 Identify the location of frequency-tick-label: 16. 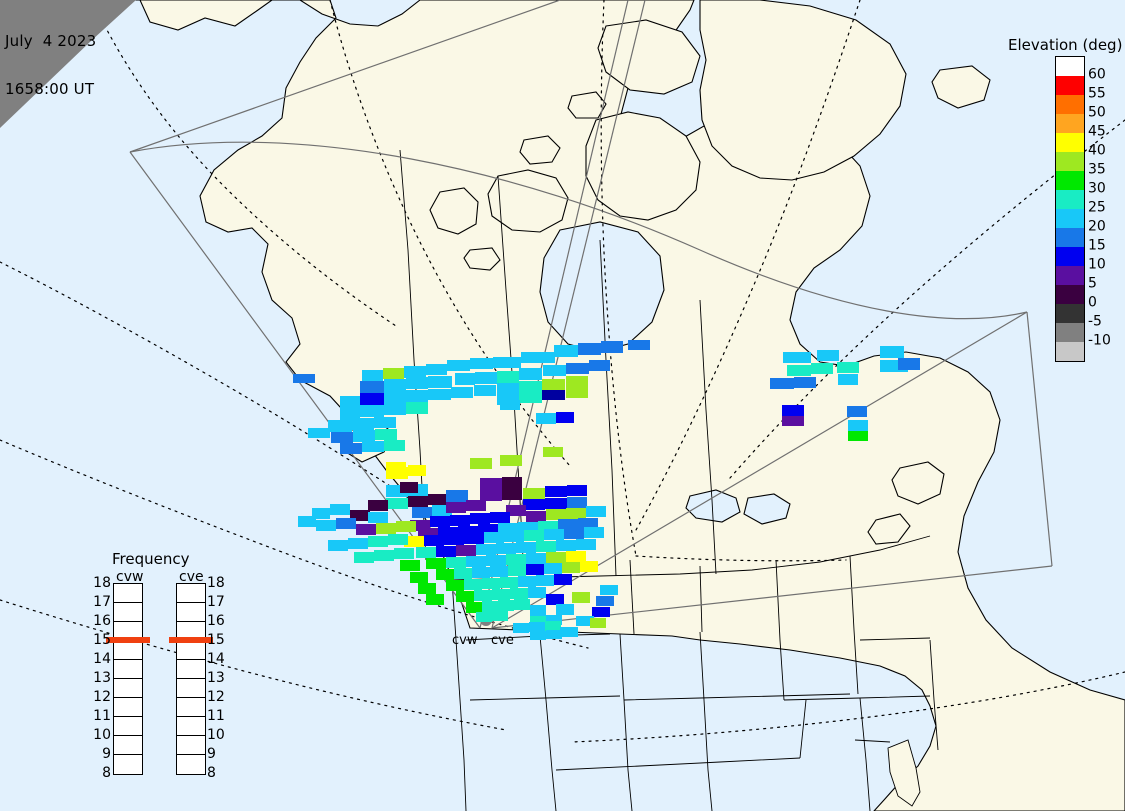
(102, 621).